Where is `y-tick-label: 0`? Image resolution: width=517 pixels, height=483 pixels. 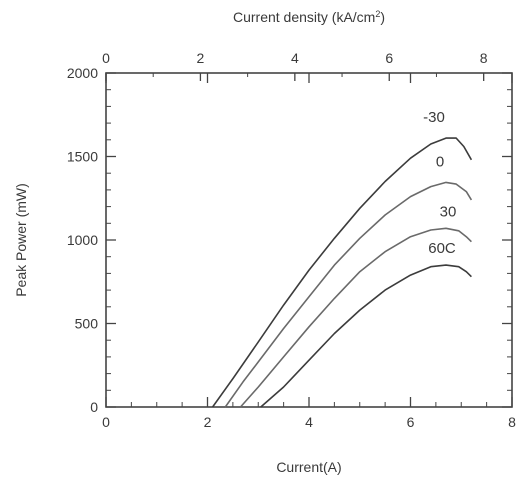
y-tick-label: 0 is located at coordinates (94, 407).